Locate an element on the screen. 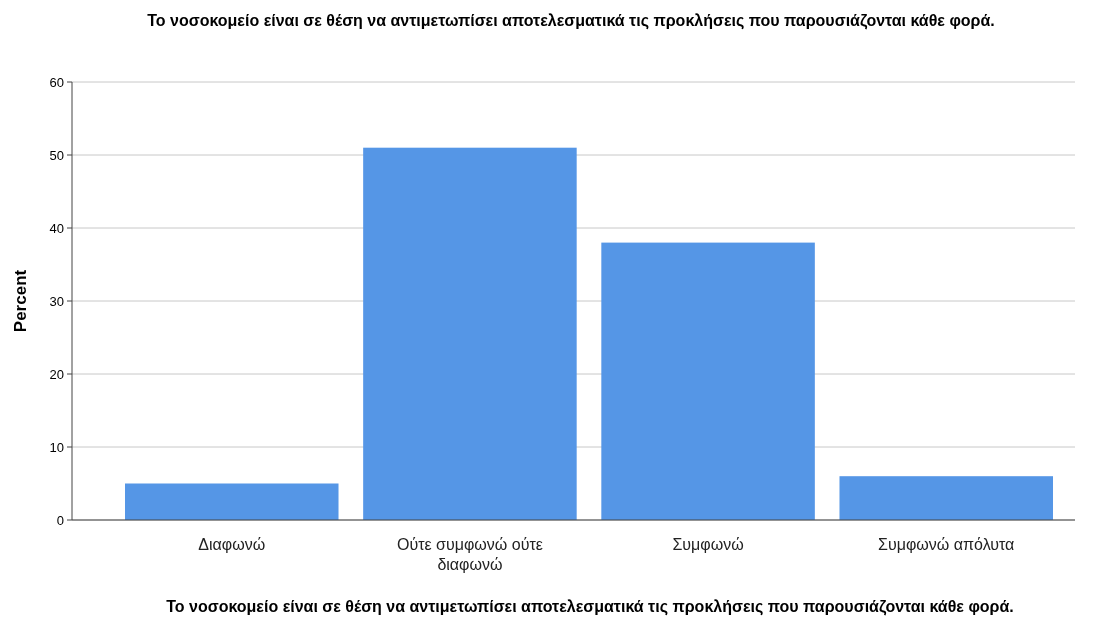 This screenshot has width=1102, height=639. x-tick-label: Ούτε συμφωνώ ούτε διαφωνώ is located at coordinates (470, 554).